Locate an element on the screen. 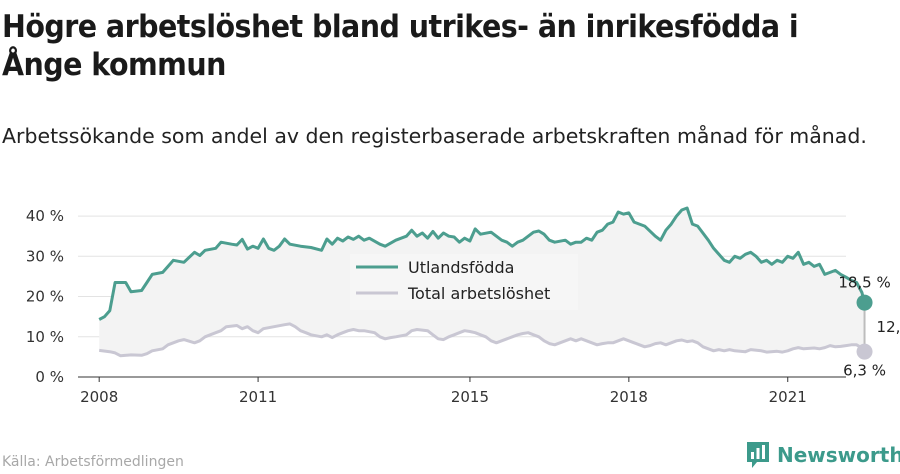 The width and height of the screenshot is (900, 474). brand: Newsworthy is located at coordinates (822, 455).